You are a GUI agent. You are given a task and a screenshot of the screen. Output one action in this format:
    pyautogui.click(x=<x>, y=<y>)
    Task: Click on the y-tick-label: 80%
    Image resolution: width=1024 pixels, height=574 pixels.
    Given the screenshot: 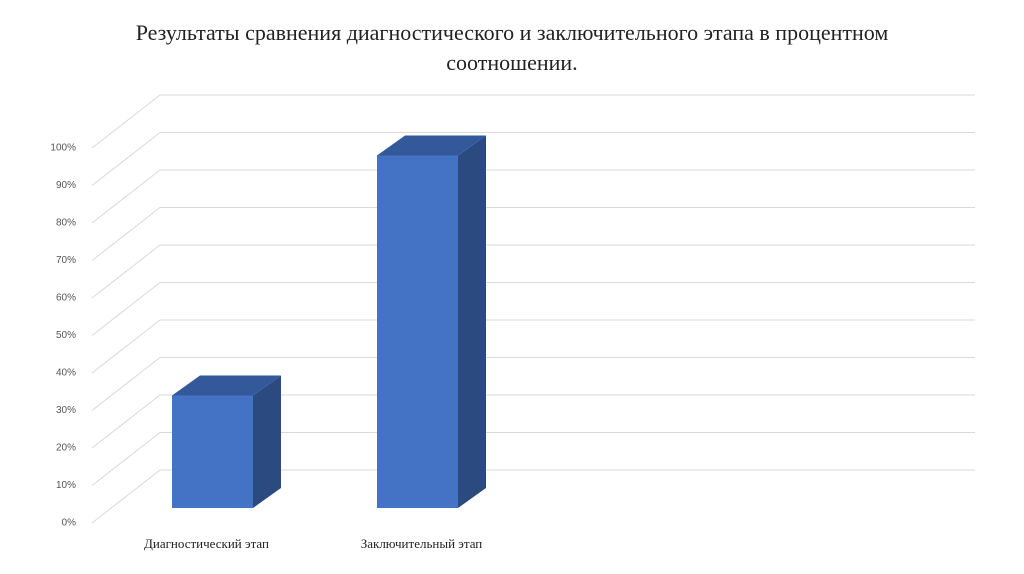 What is the action you would take?
    pyautogui.click(x=66, y=223)
    